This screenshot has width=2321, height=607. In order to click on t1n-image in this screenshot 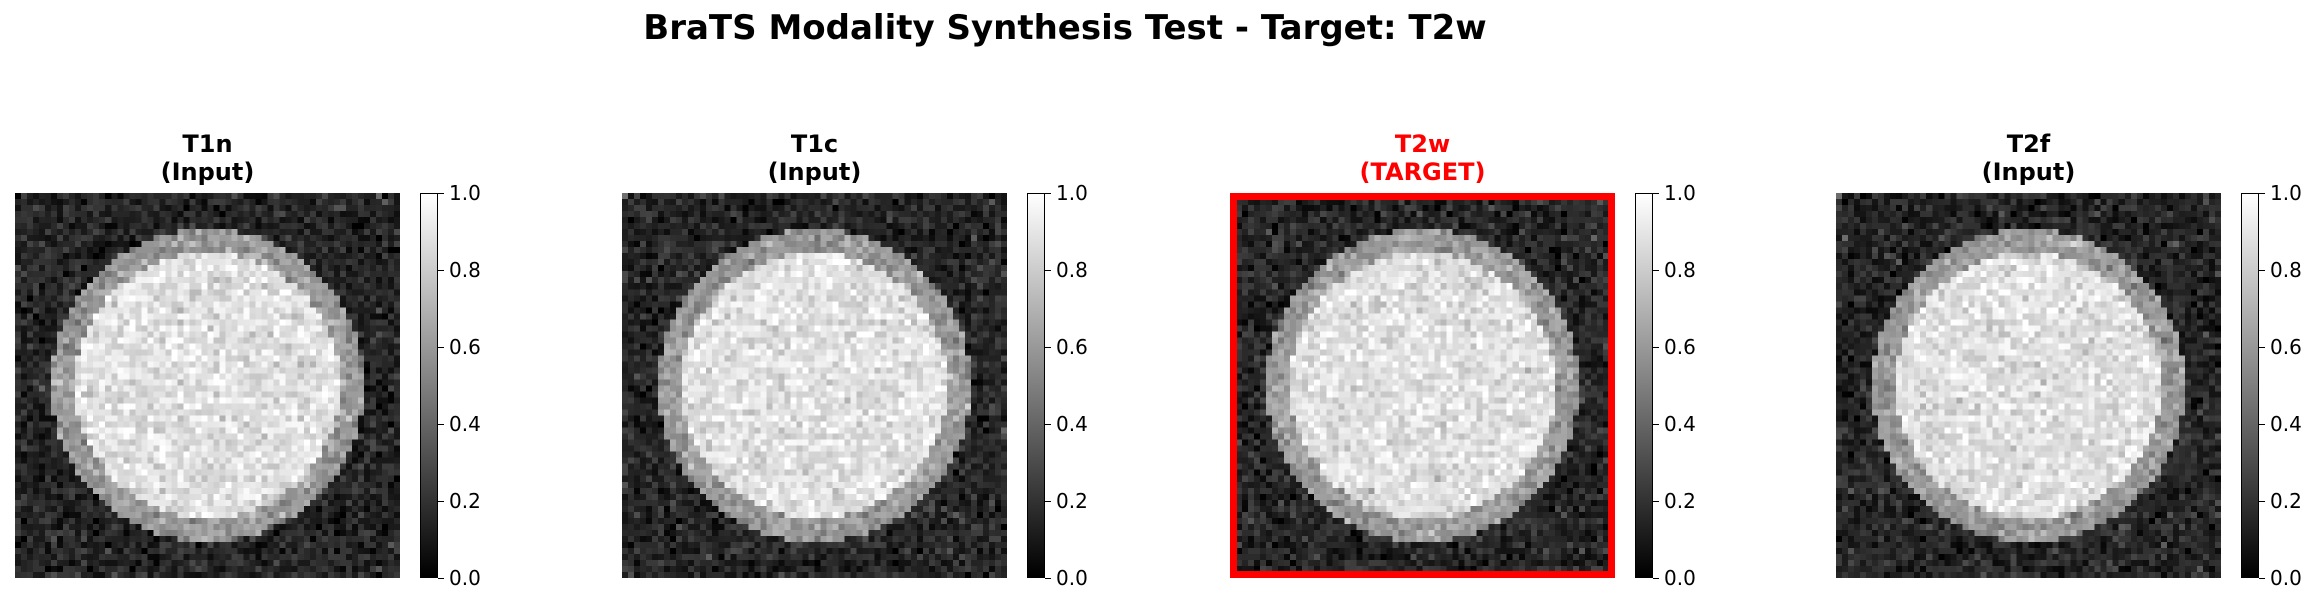, I will do `click(207, 385)`.